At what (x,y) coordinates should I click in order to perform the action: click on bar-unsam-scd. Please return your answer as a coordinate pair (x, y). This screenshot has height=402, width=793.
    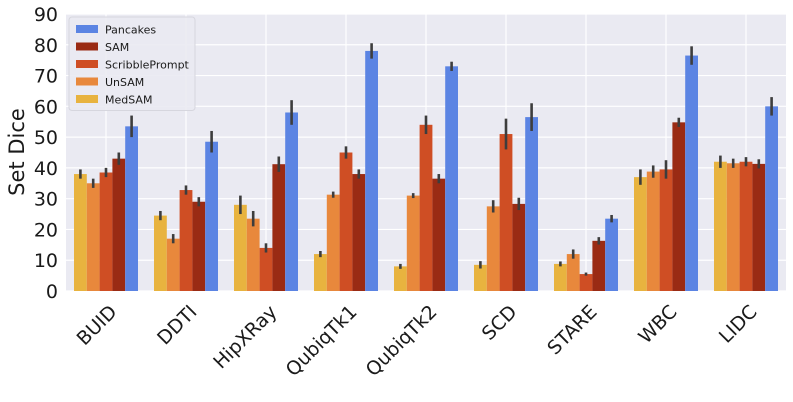
    Looking at the image, I should click on (493, 248).